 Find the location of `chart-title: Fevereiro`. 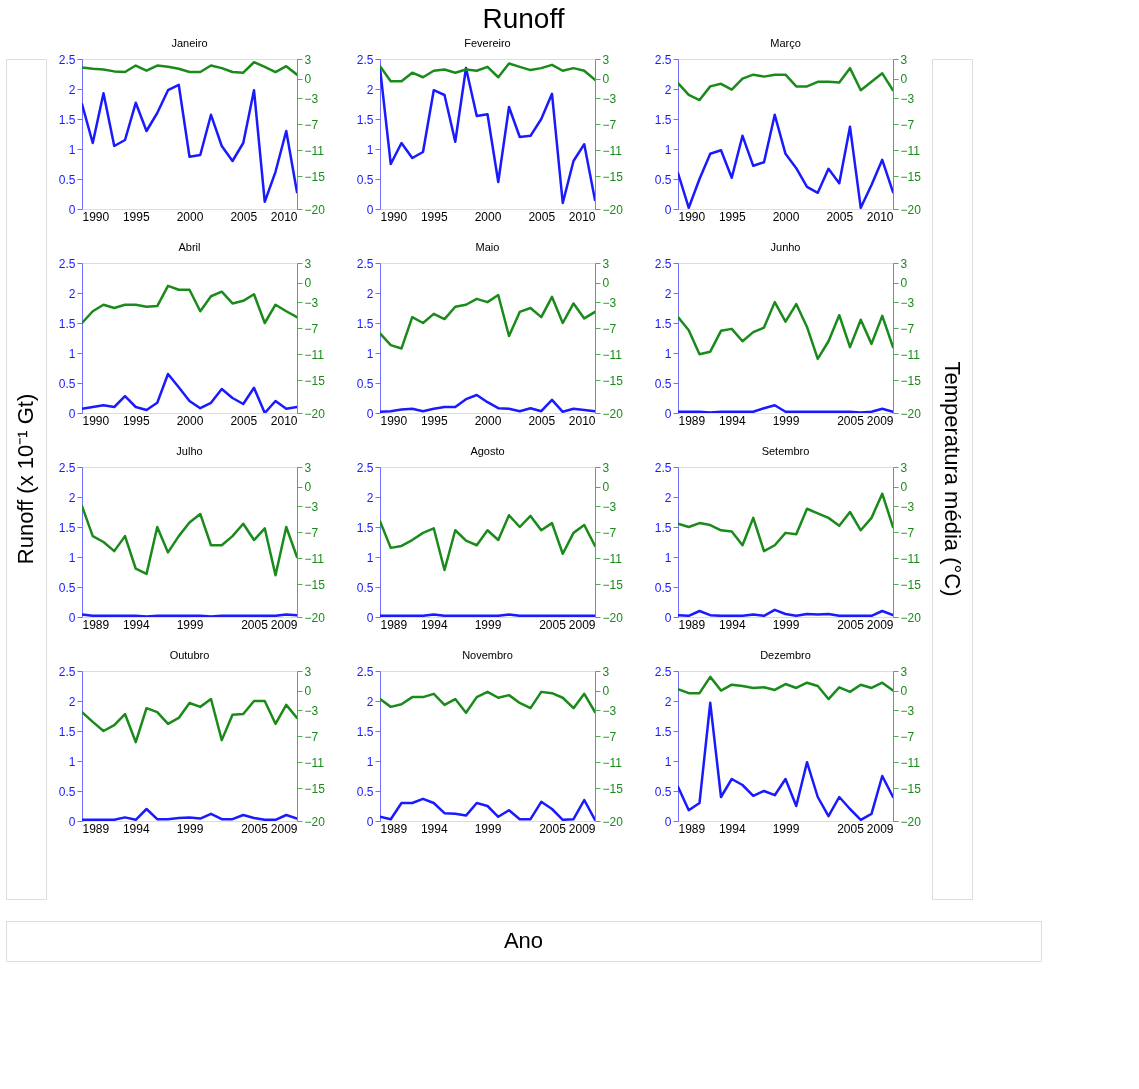

chart-title: Fevereiro is located at coordinates (487, 43).